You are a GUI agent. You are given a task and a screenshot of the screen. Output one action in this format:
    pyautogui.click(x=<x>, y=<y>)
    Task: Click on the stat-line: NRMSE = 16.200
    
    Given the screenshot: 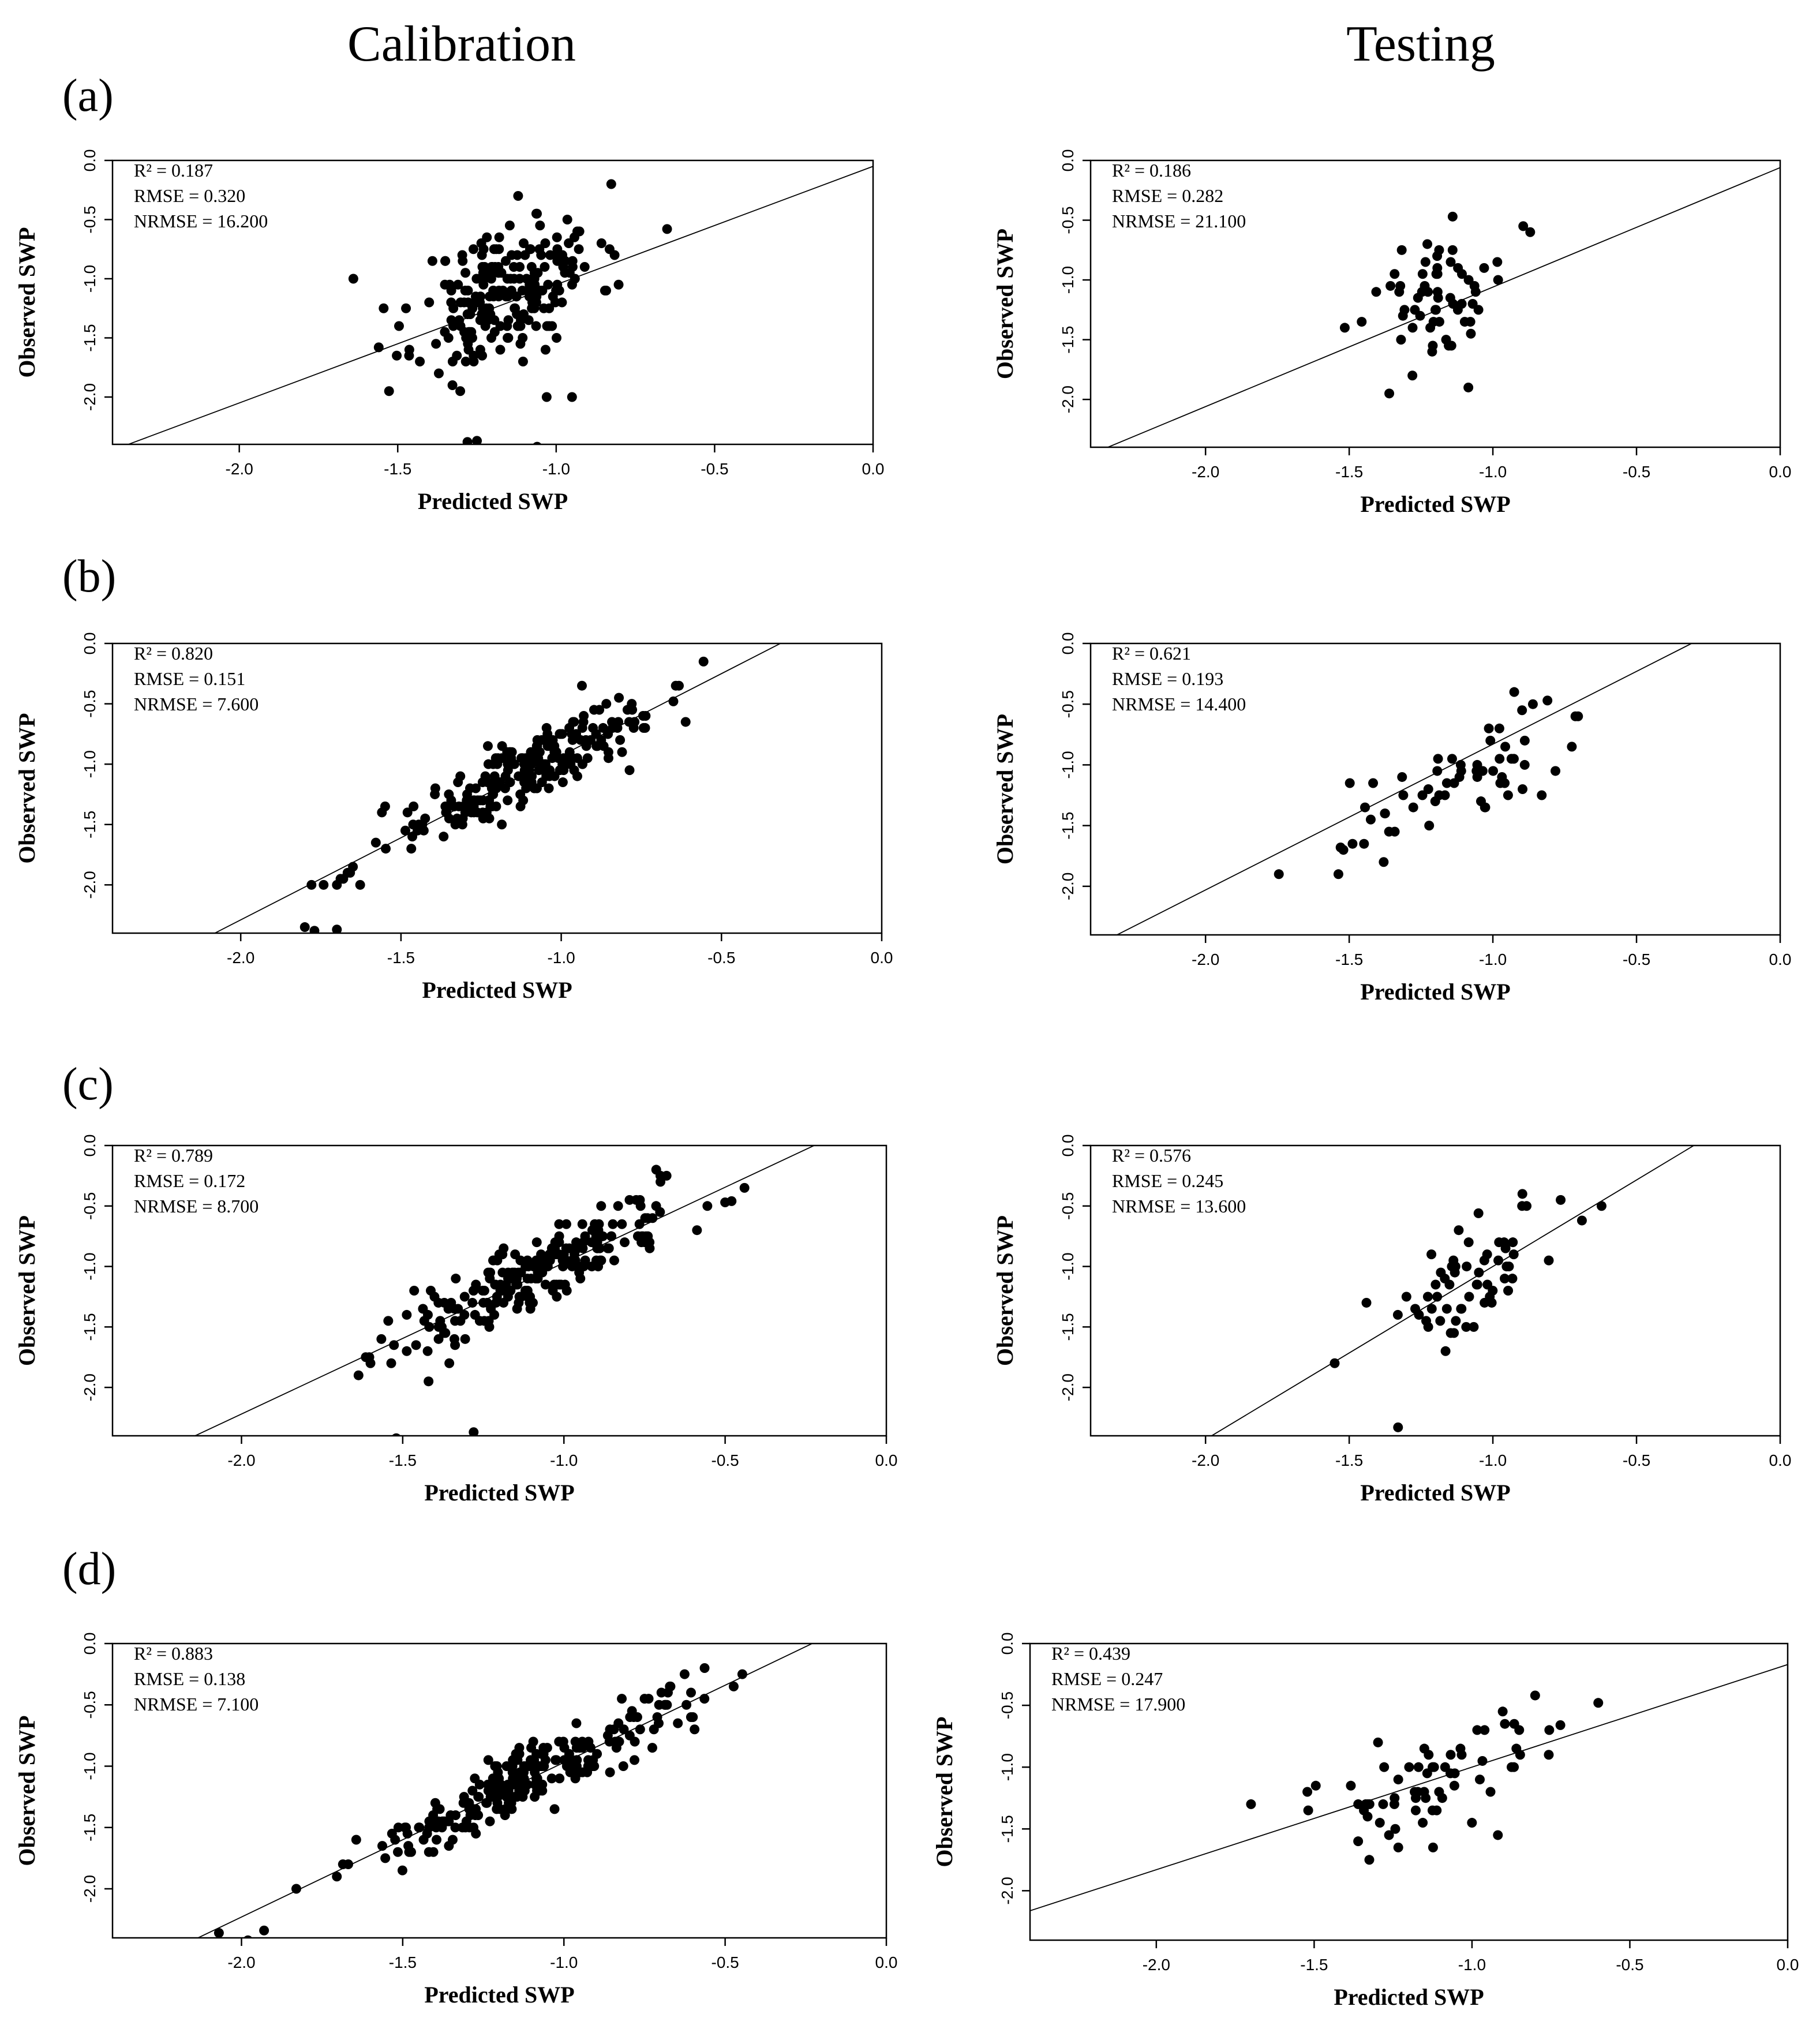 What is the action you would take?
    pyautogui.click(x=201, y=221)
    